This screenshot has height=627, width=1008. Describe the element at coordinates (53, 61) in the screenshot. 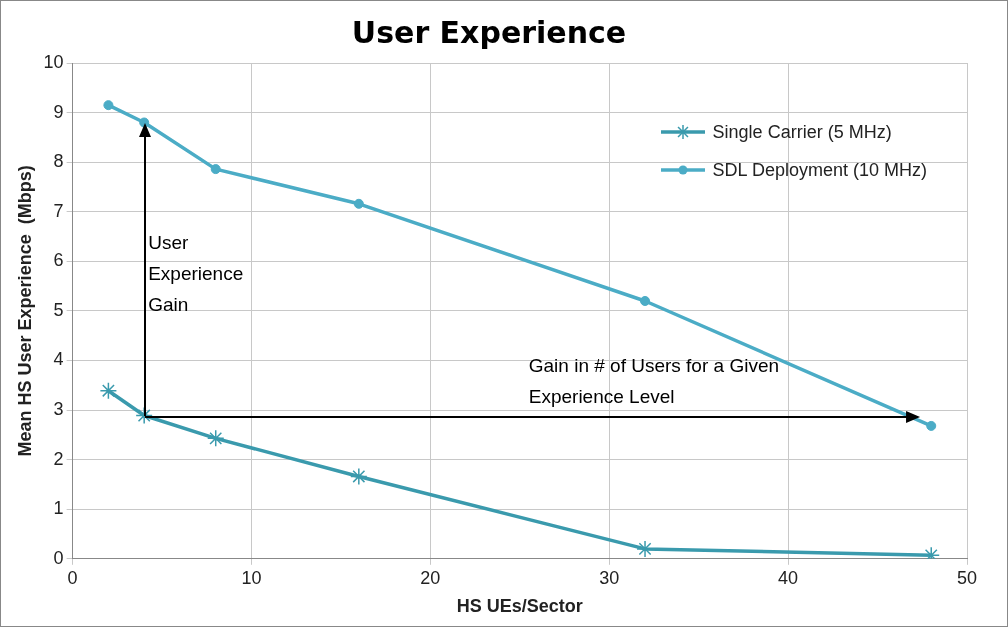

I see `y-tick-label: 10` at that location.